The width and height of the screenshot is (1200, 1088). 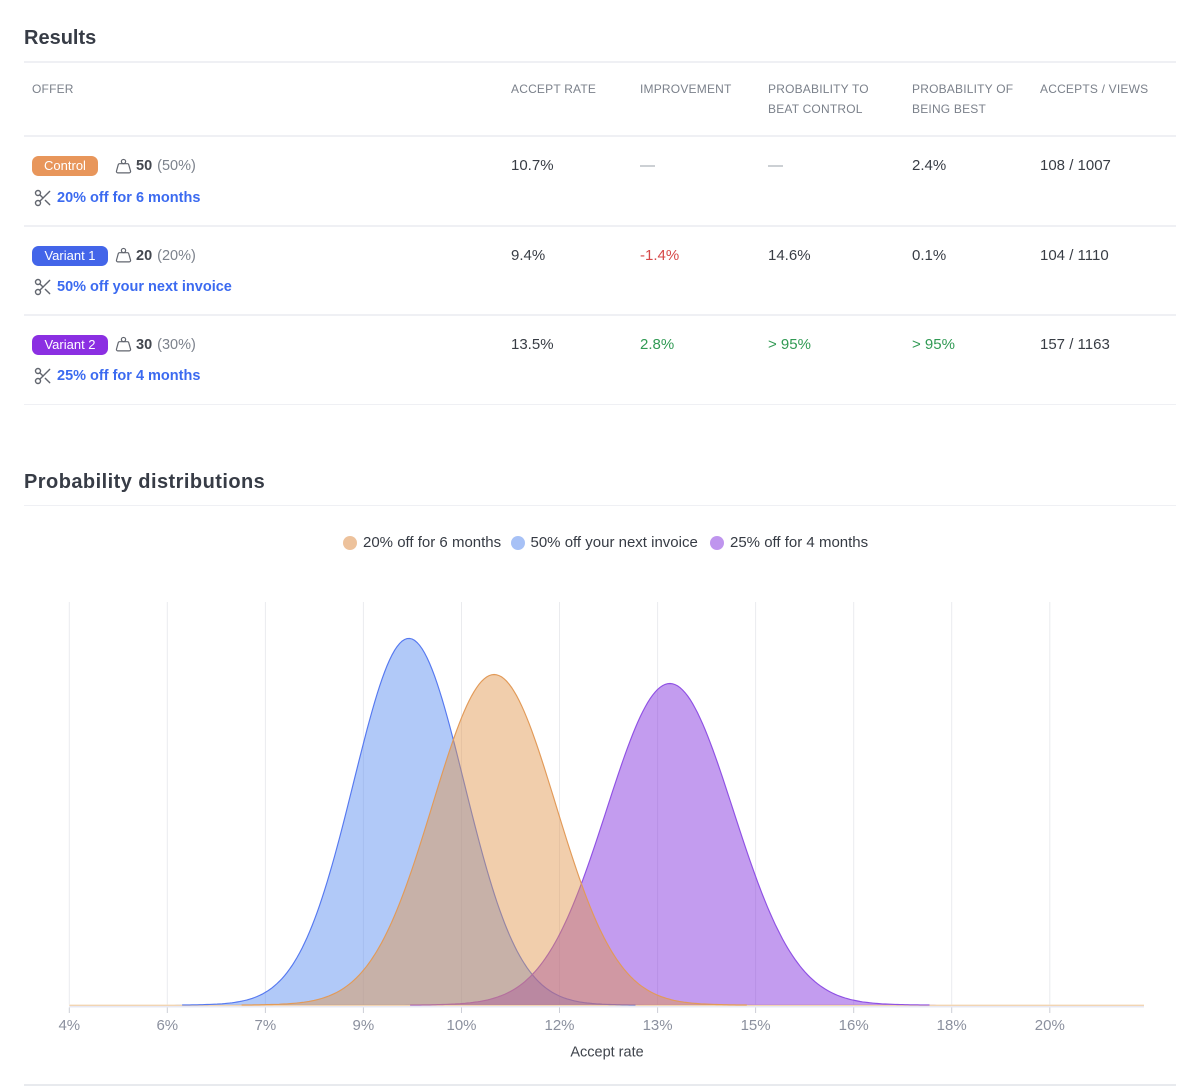 I want to click on svg-text: 13%, so click(x=658, y=1025).